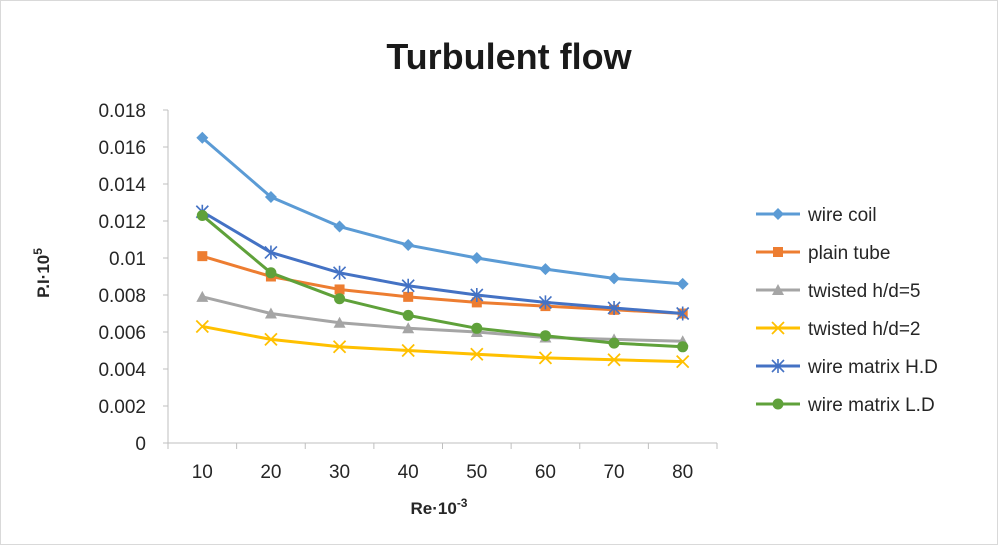  Describe the element at coordinates (122, 111) in the screenshot. I see `y-tick-label: 0.018` at that location.